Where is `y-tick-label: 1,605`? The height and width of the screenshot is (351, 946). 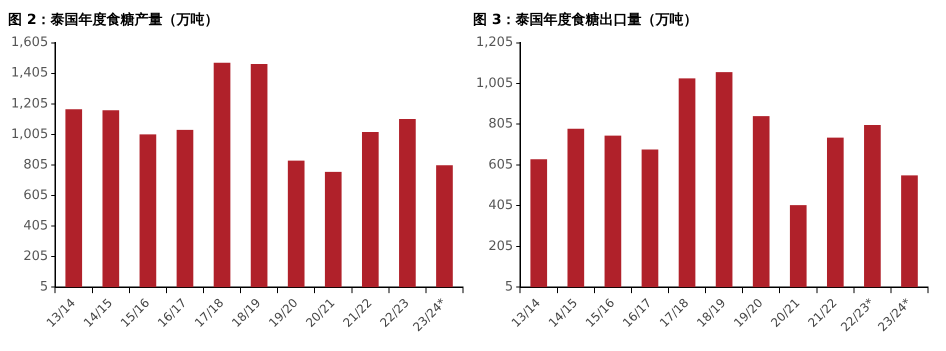 y-tick-label: 1,605 is located at coordinates (29, 42).